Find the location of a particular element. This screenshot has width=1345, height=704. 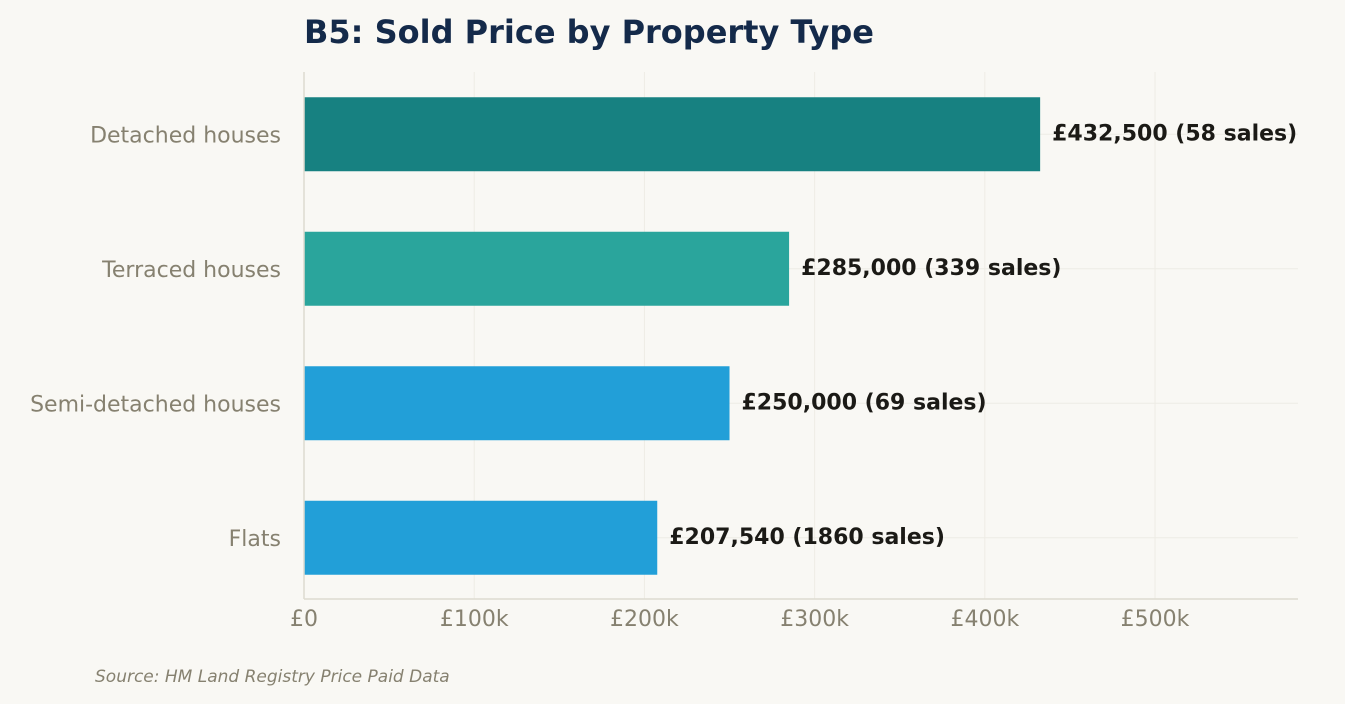

category-label: Terraced houses is located at coordinates (191, 270).